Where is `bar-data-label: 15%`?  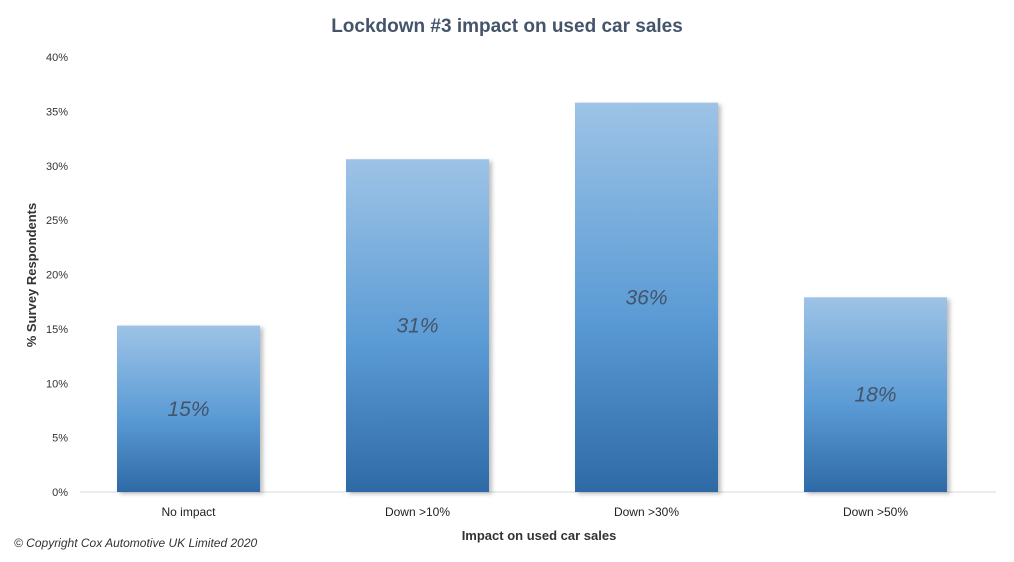 bar-data-label: 15% is located at coordinates (188, 409).